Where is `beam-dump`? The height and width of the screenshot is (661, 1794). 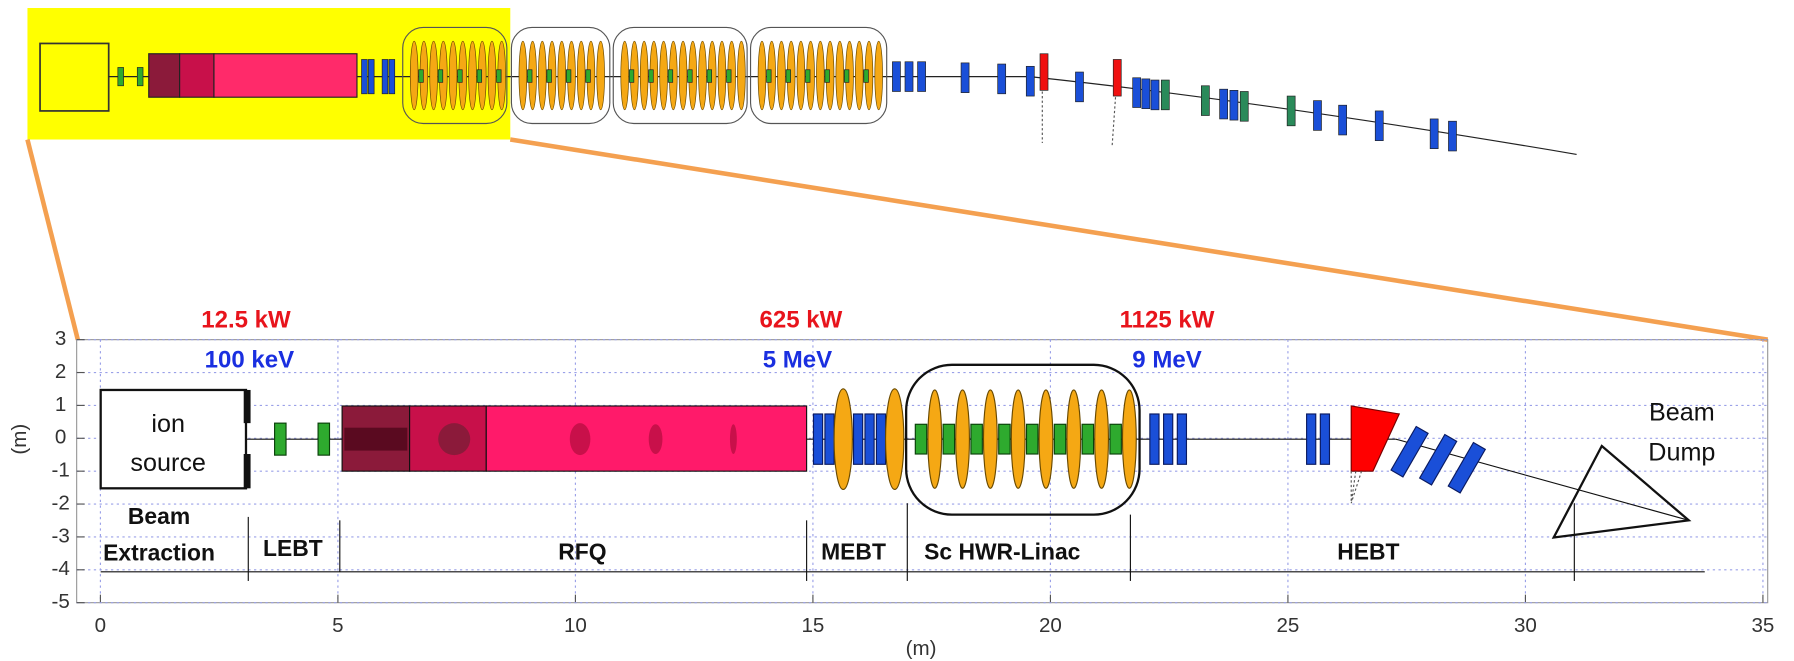 beam-dump is located at coordinates (1621, 491).